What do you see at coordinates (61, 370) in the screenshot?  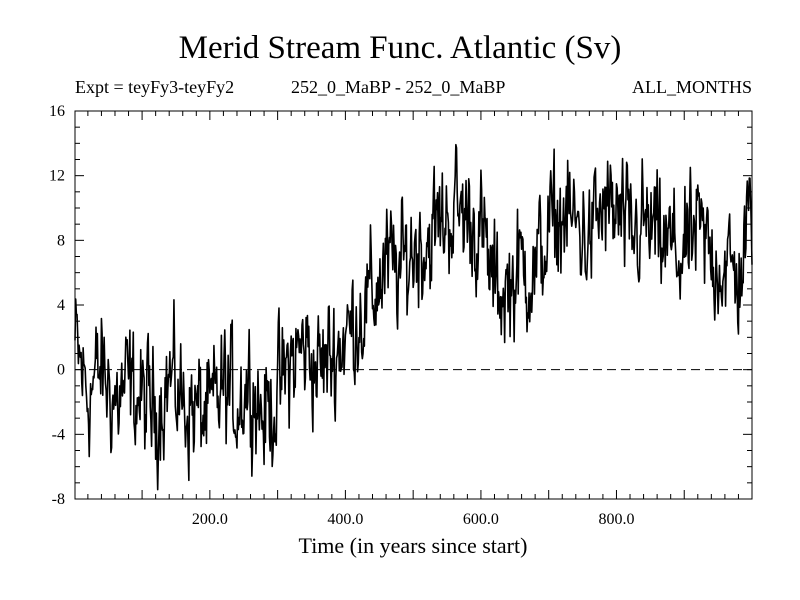 I see `y-tick-label: 0` at bounding box center [61, 370].